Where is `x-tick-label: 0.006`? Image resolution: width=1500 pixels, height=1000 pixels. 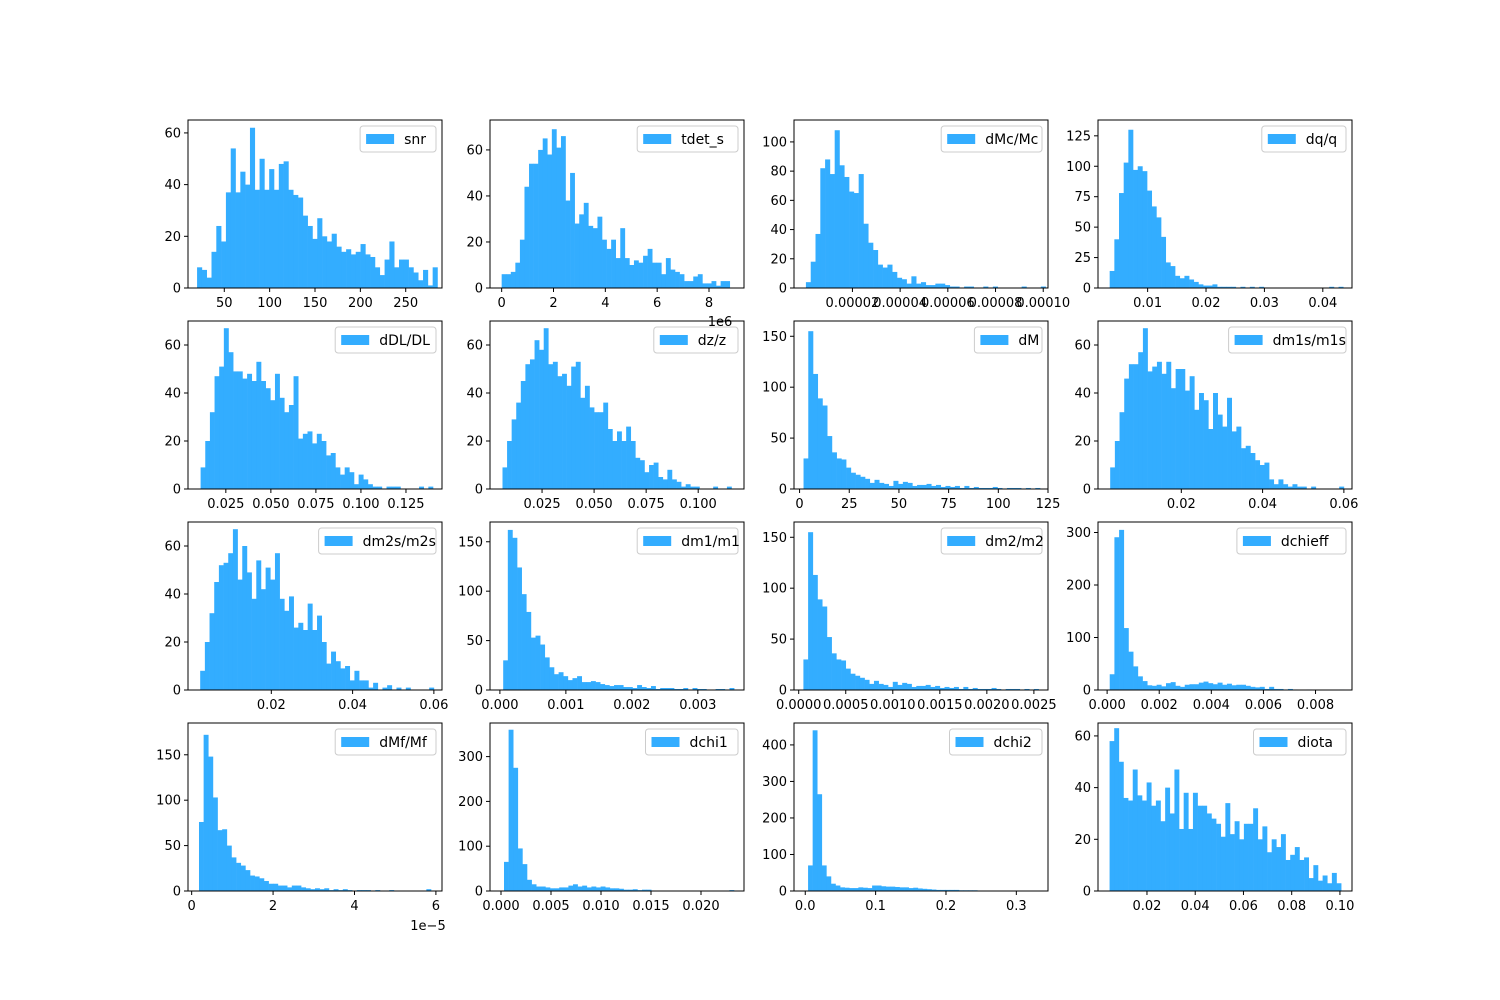 x-tick-label: 0.006 is located at coordinates (1263, 705).